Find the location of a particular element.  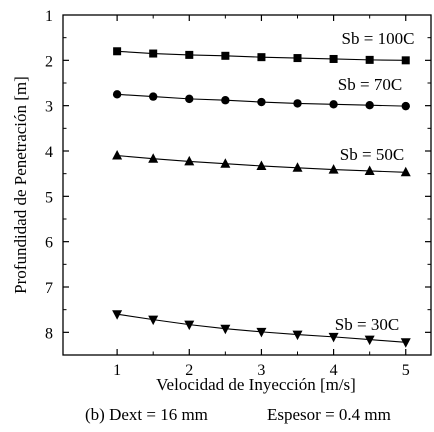

series-label: Sb = 50C is located at coordinates (372, 154).